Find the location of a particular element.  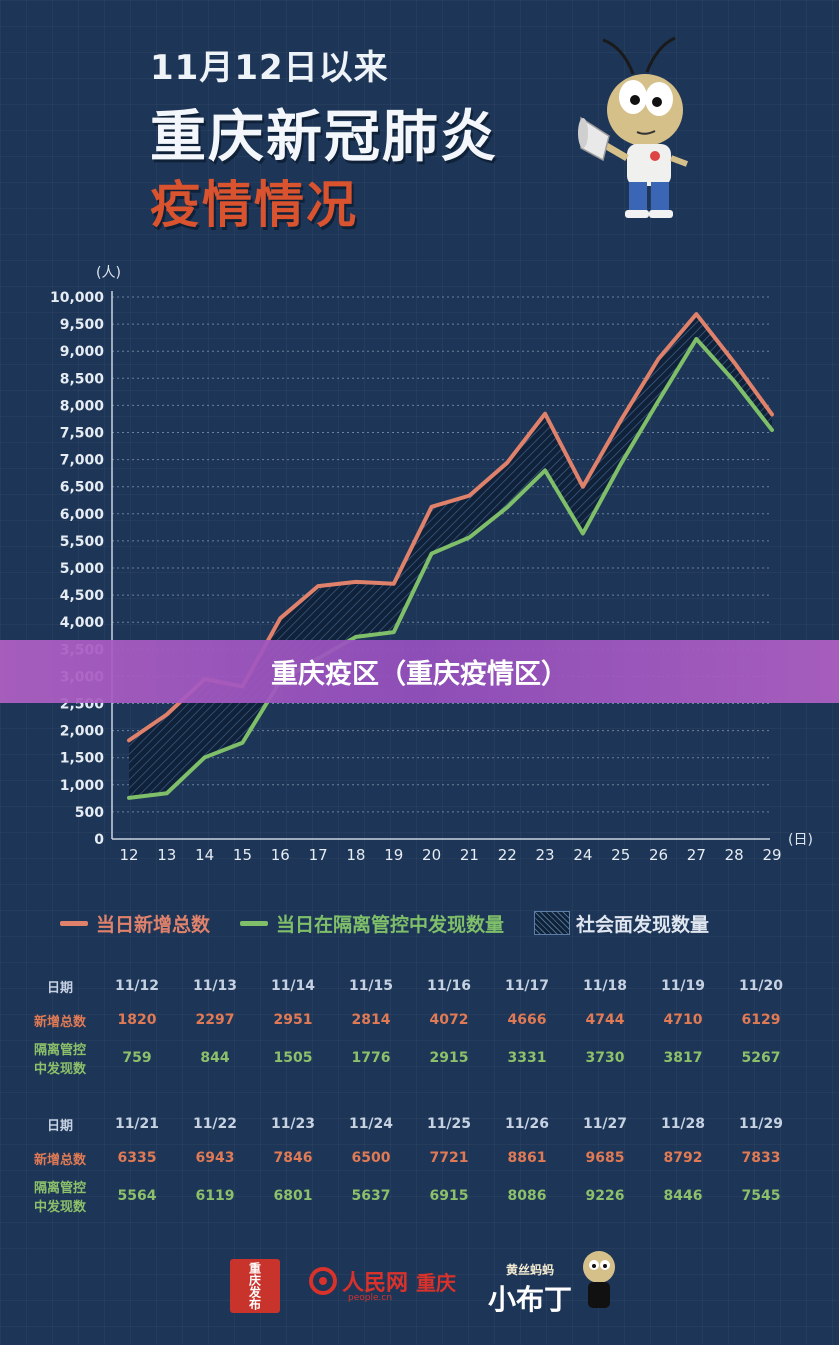

people-daily-city: 重庆 is located at coordinates (436, 1282).